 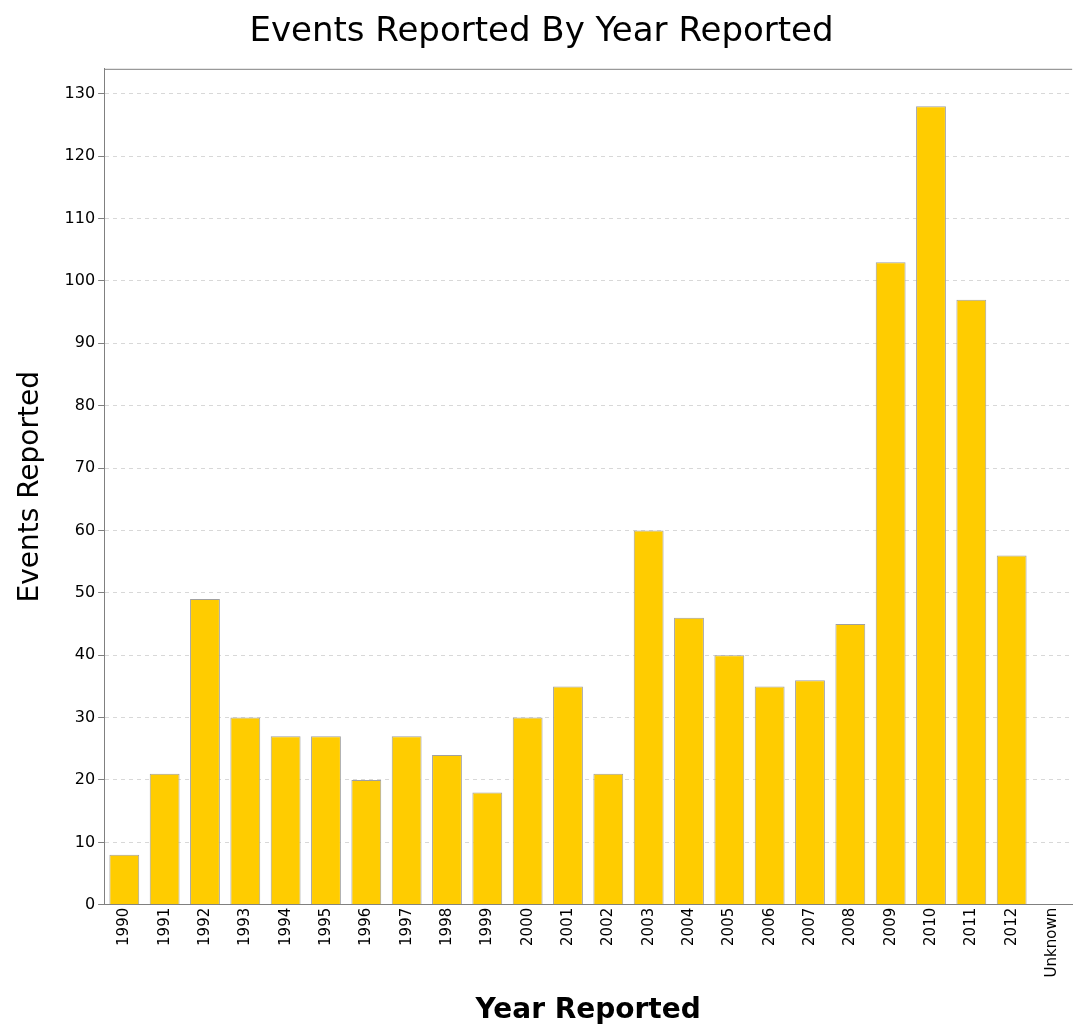 I want to click on x-tick-label: 2004, so click(x=687, y=926).